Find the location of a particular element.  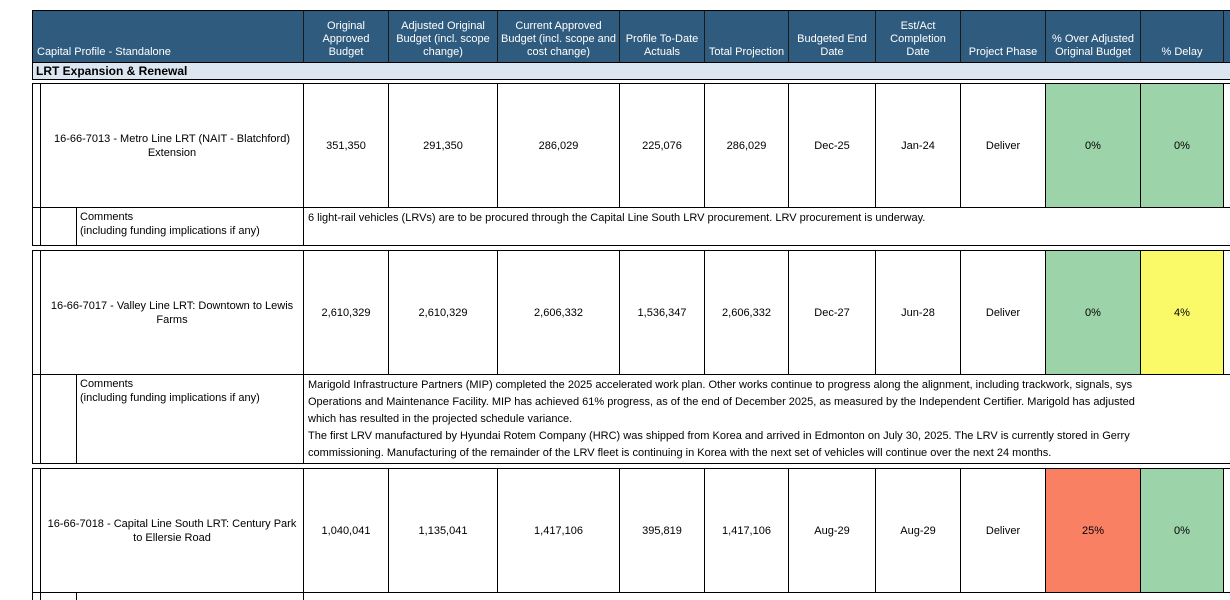

col-header-pct-delay: % Delay is located at coordinates (1182, 36).